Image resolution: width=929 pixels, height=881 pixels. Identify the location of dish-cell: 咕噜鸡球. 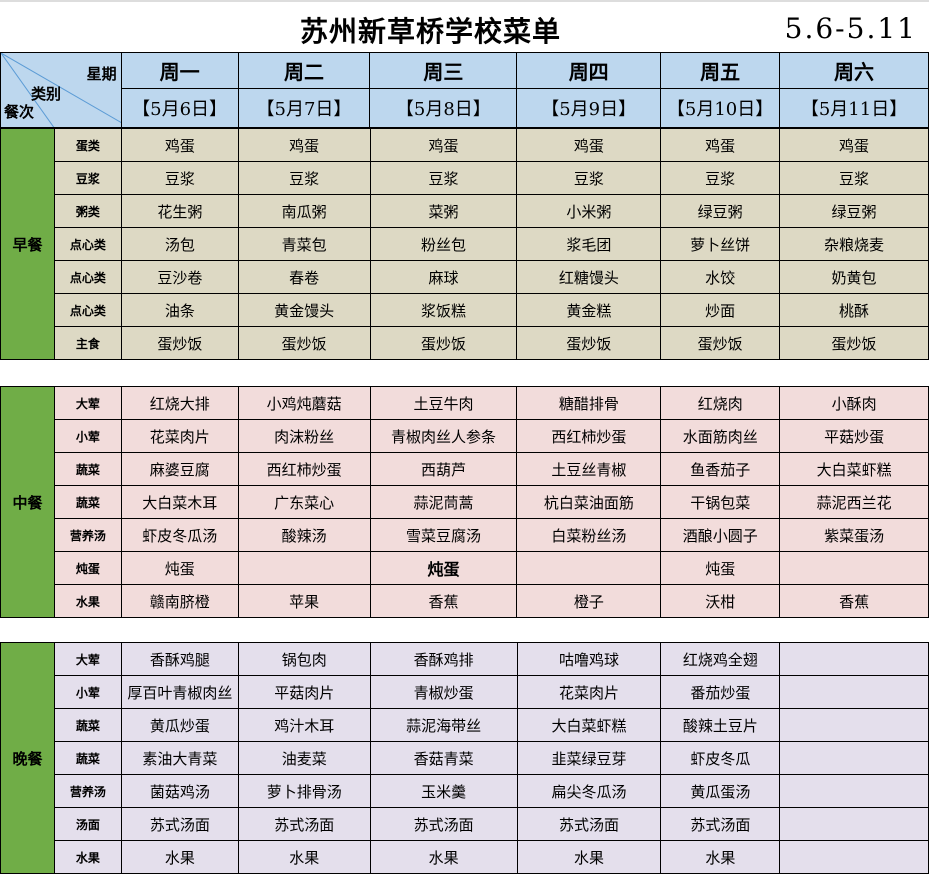
(589, 659).